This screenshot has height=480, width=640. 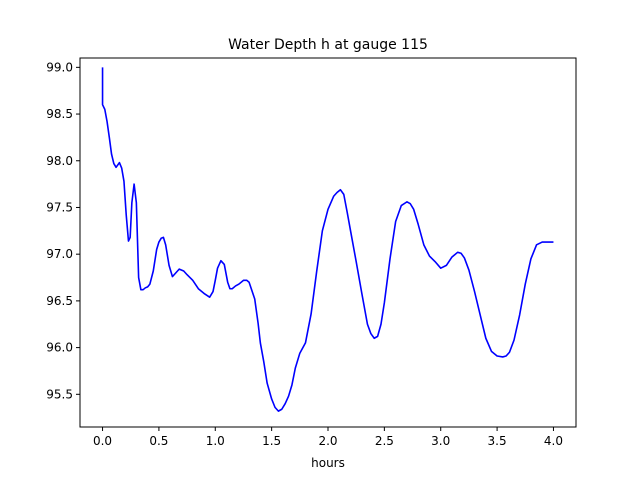 What do you see at coordinates (63, 230) in the screenshot?
I see `y-axis: 95.5 96.0 96.5 97.0 97.5 98.0 98.5 99.0` at bounding box center [63, 230].